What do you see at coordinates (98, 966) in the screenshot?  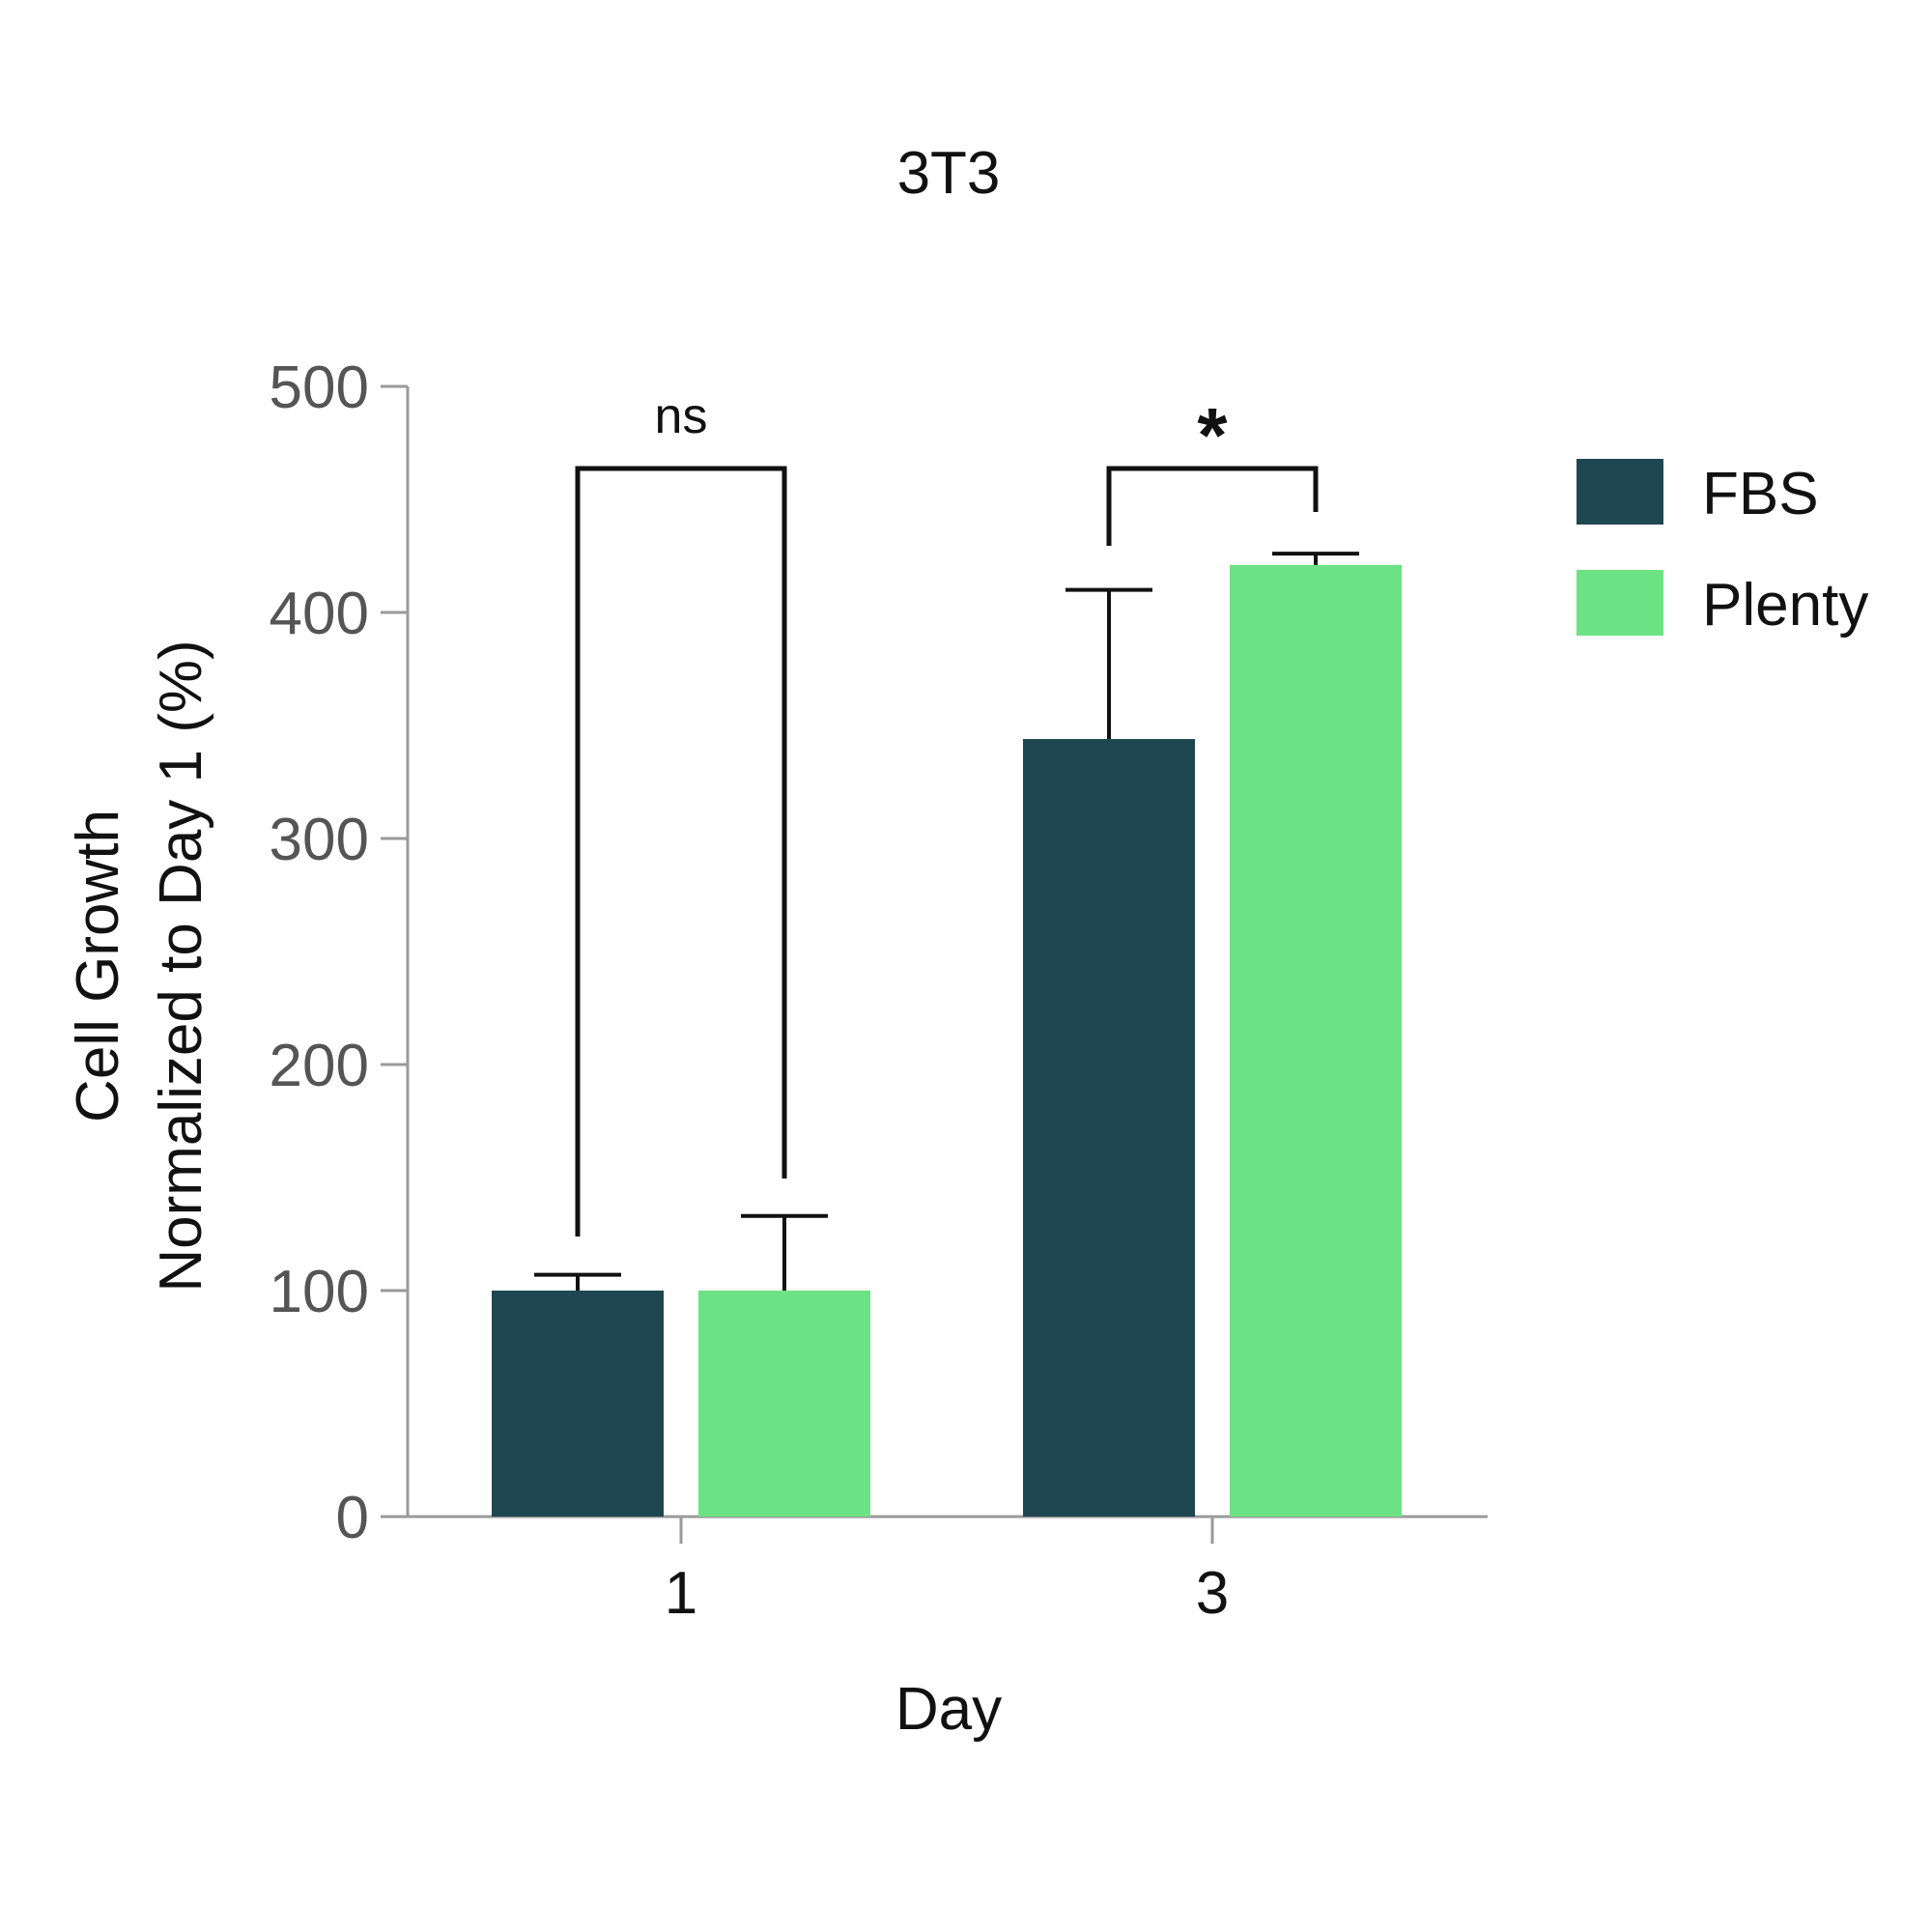 I see `y-axis-label-line-1: Cell Growth` at bounding box center [98, 966].